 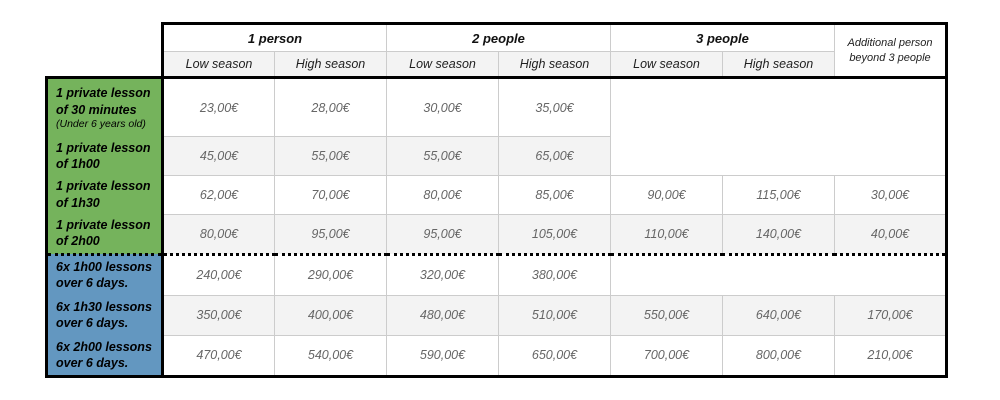 I want to click on price-cell: 590,00€, so click(x=442, y=356).